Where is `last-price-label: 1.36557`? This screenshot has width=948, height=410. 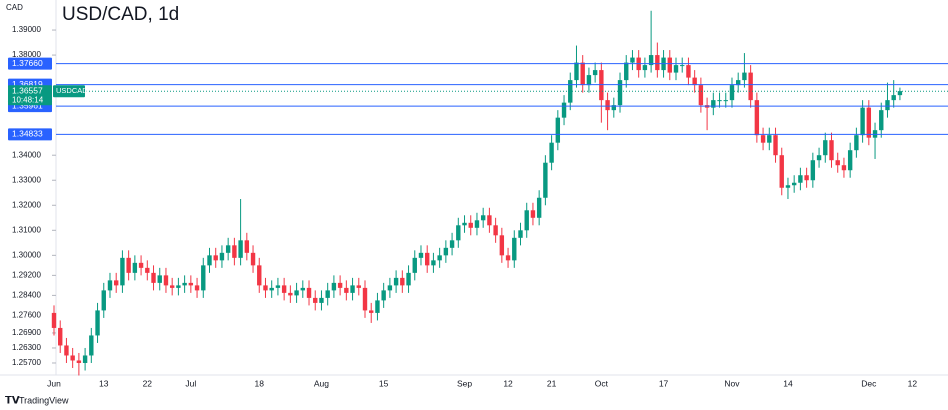 last-price-label: 1.36557 is located at coordinates (27, 90).